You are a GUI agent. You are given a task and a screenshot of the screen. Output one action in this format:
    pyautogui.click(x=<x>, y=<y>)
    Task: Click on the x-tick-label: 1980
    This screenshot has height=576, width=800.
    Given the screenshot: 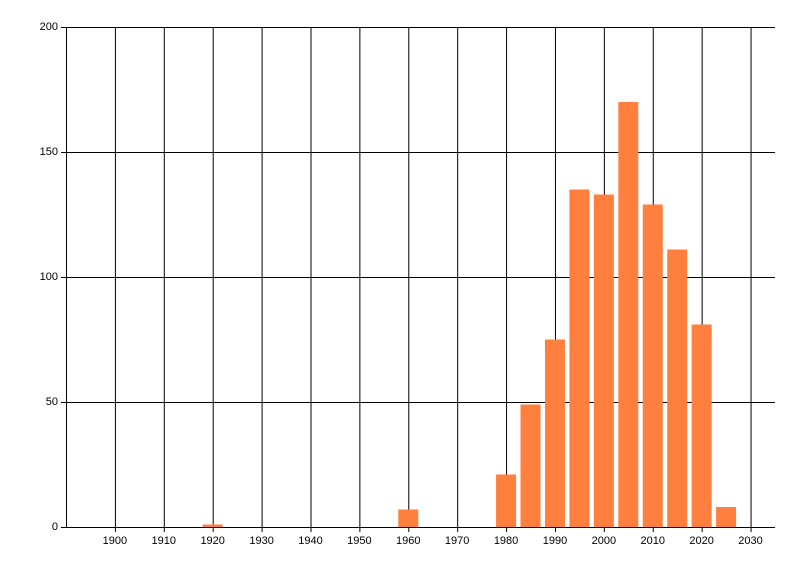 What is the action you would take?
    pyautogui.click(x=506, y=541)
    